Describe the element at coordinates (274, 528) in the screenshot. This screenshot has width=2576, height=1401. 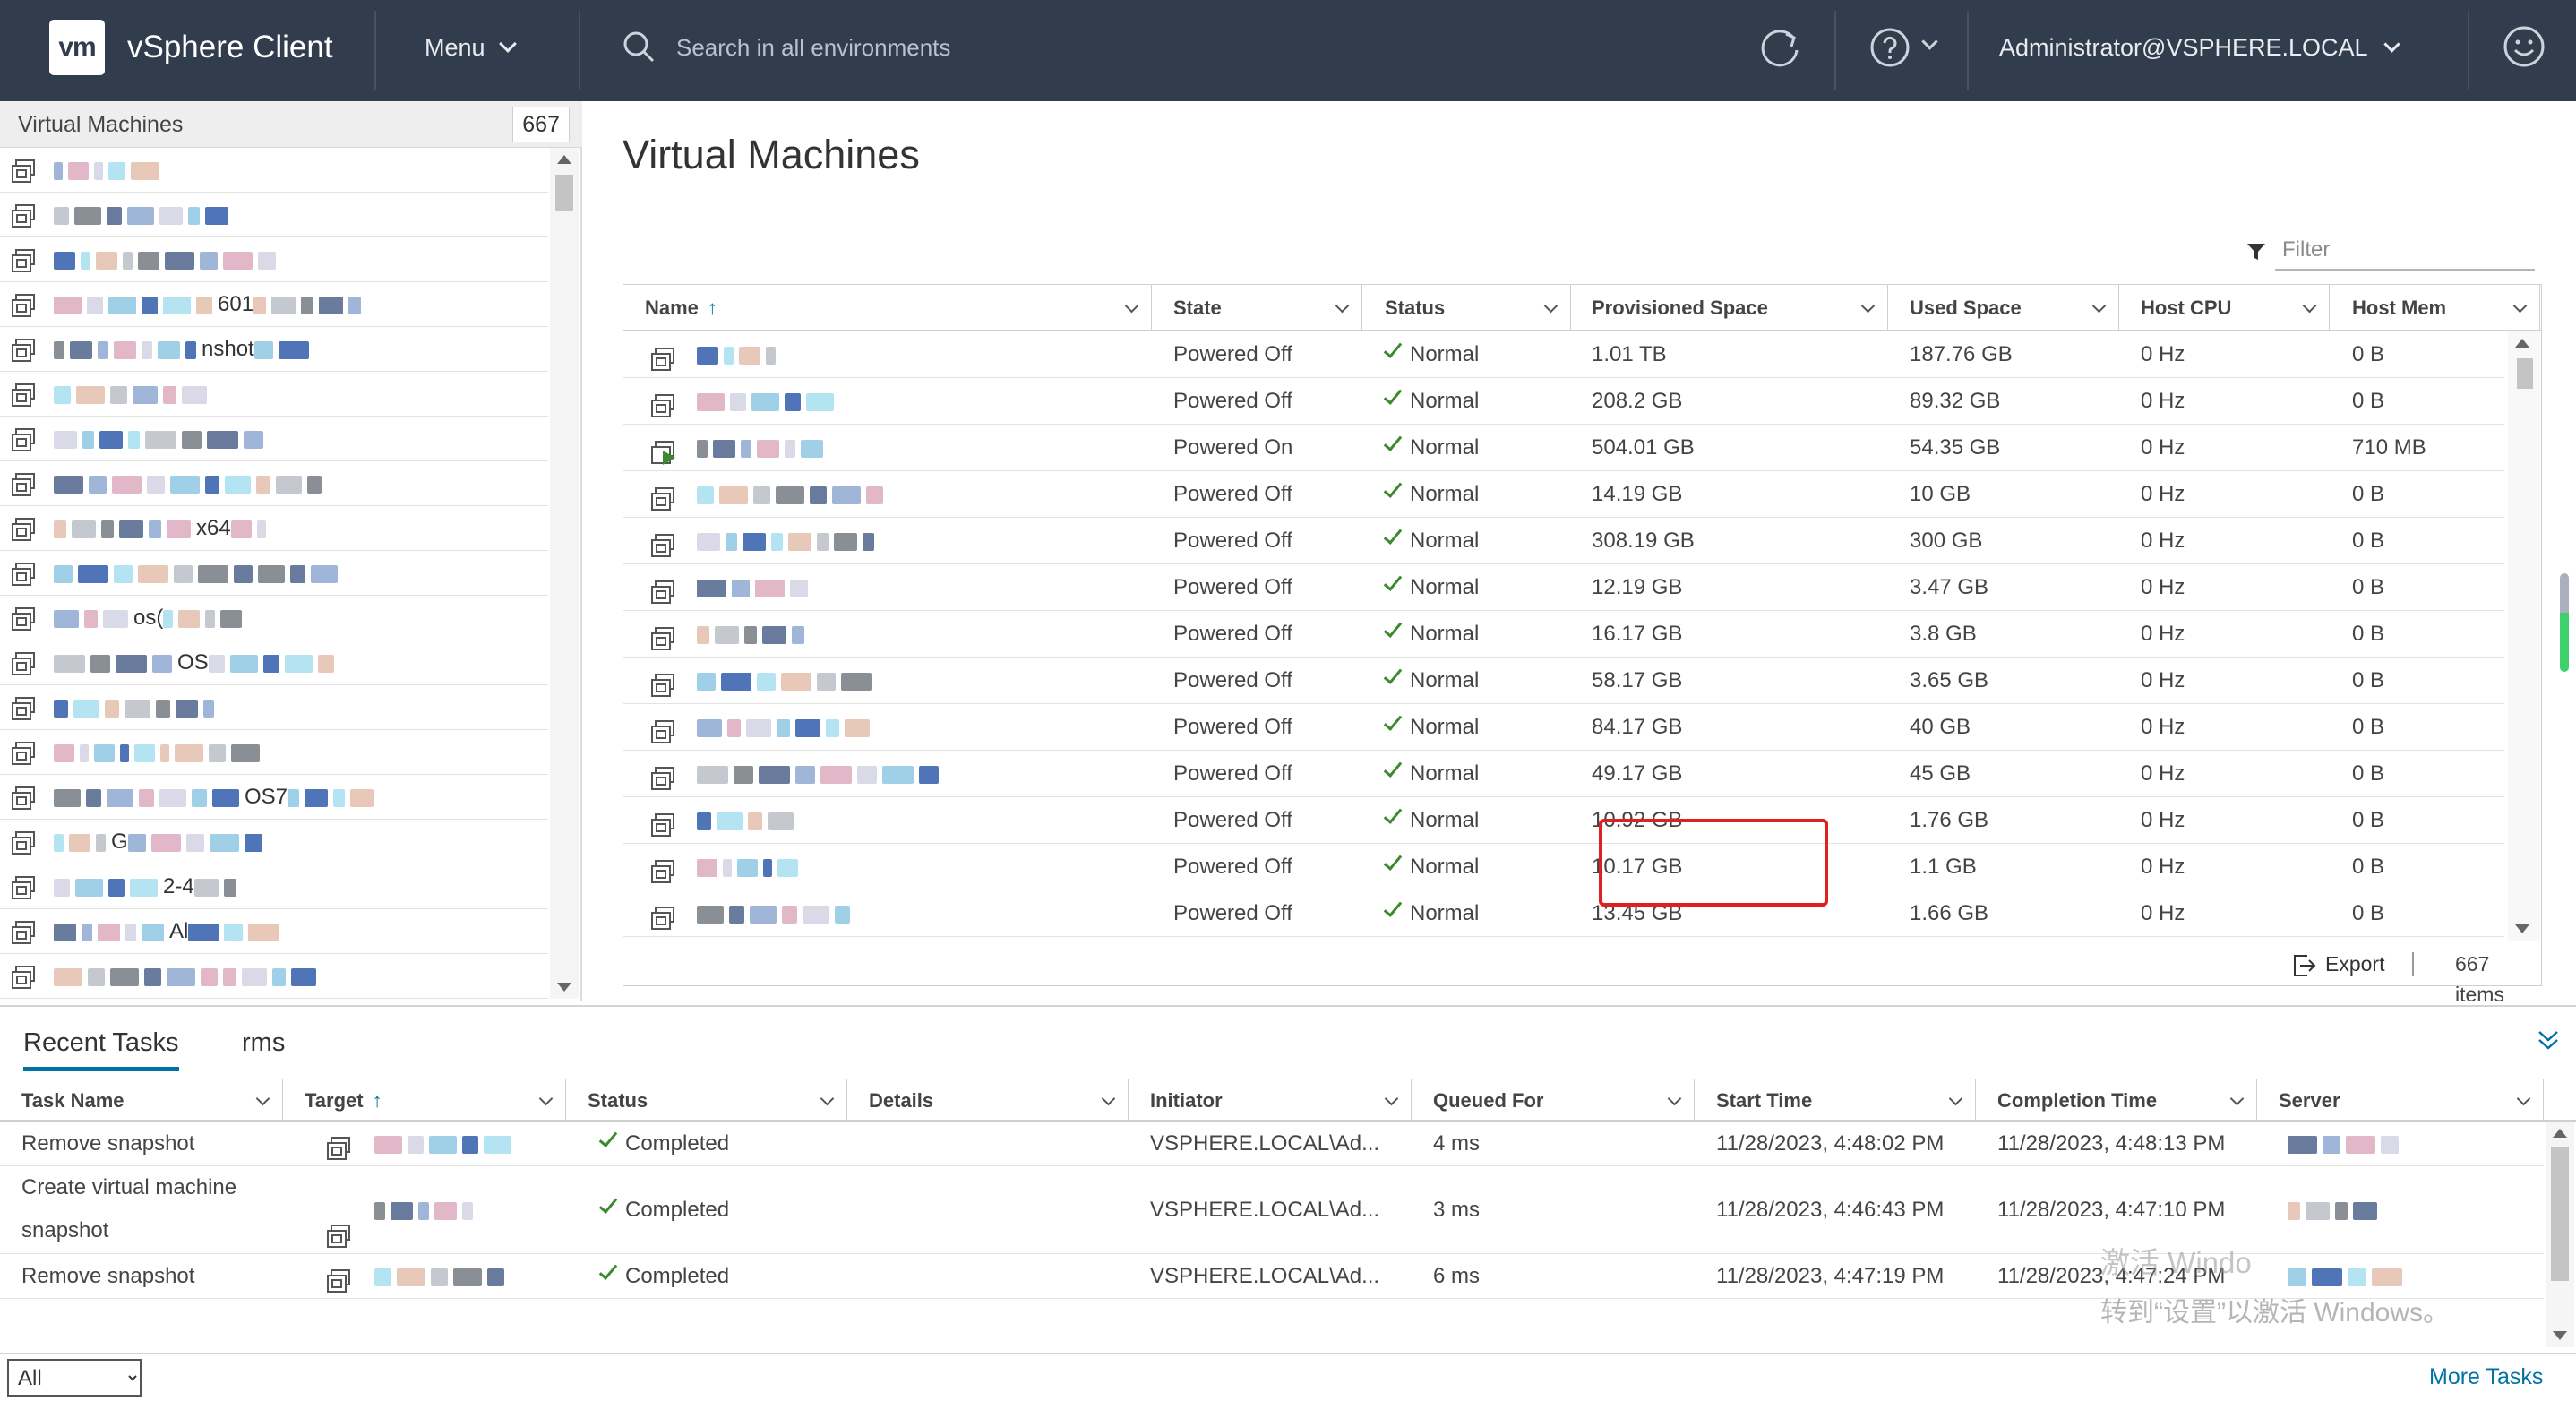
I see `tree-vm-item: x64` at that location.